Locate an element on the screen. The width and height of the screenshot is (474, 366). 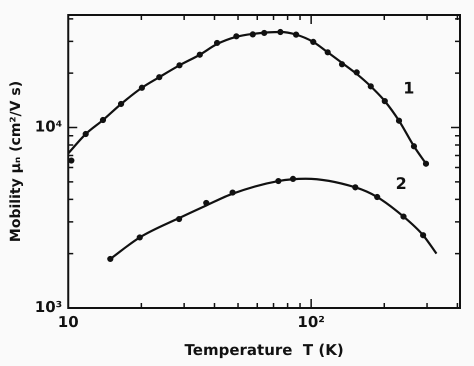
series-label: 1 is located at coordinates (408, 88).